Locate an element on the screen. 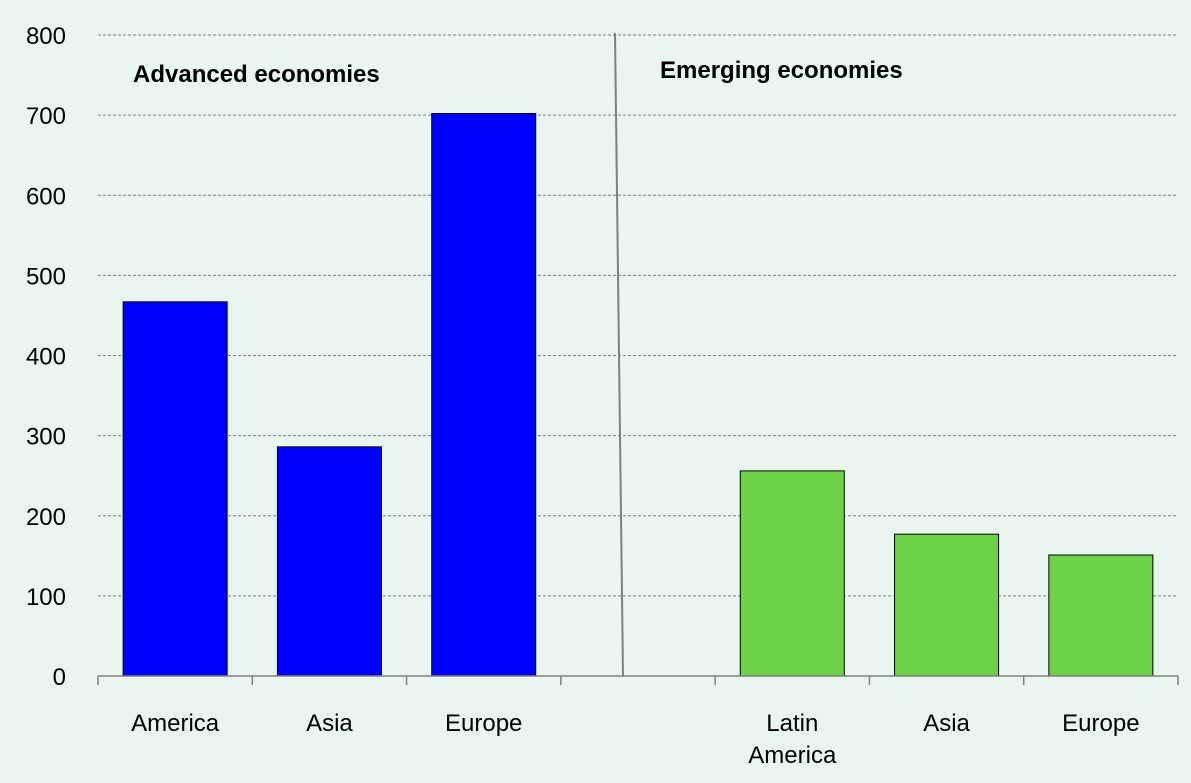  bar-advanced-america is located at coordinates (175, 489).